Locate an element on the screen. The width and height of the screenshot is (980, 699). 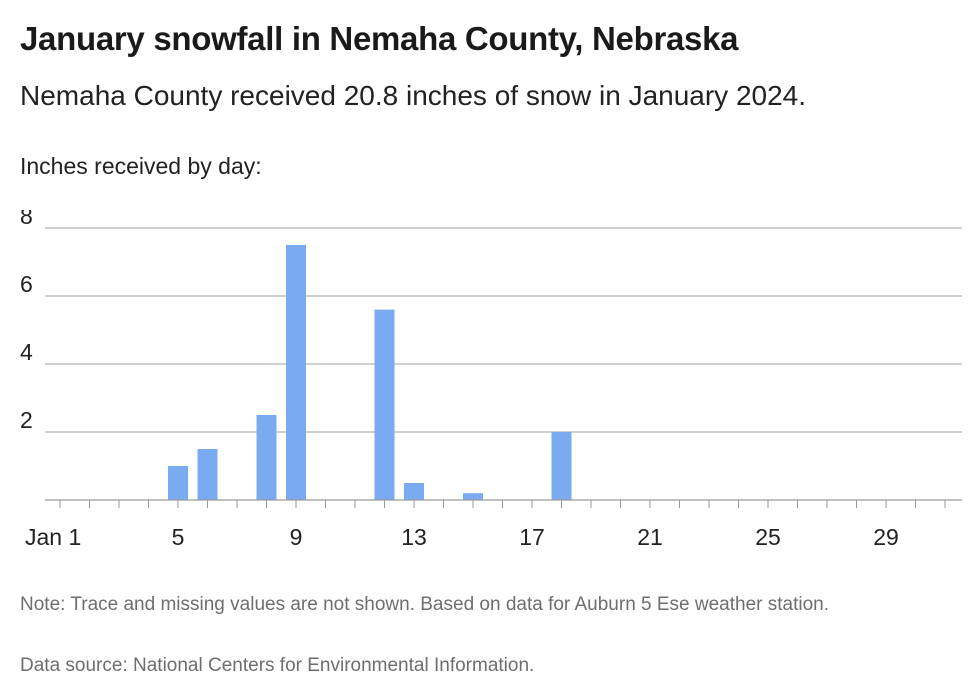
x-tick-label: 9 is located at coordinates (296, 537).